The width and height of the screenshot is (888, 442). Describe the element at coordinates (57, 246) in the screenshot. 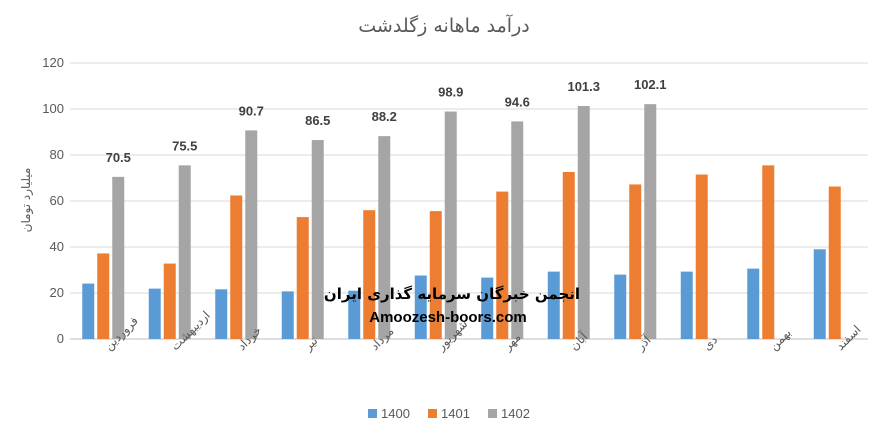

I see `y-tick-label: 40` at that location.